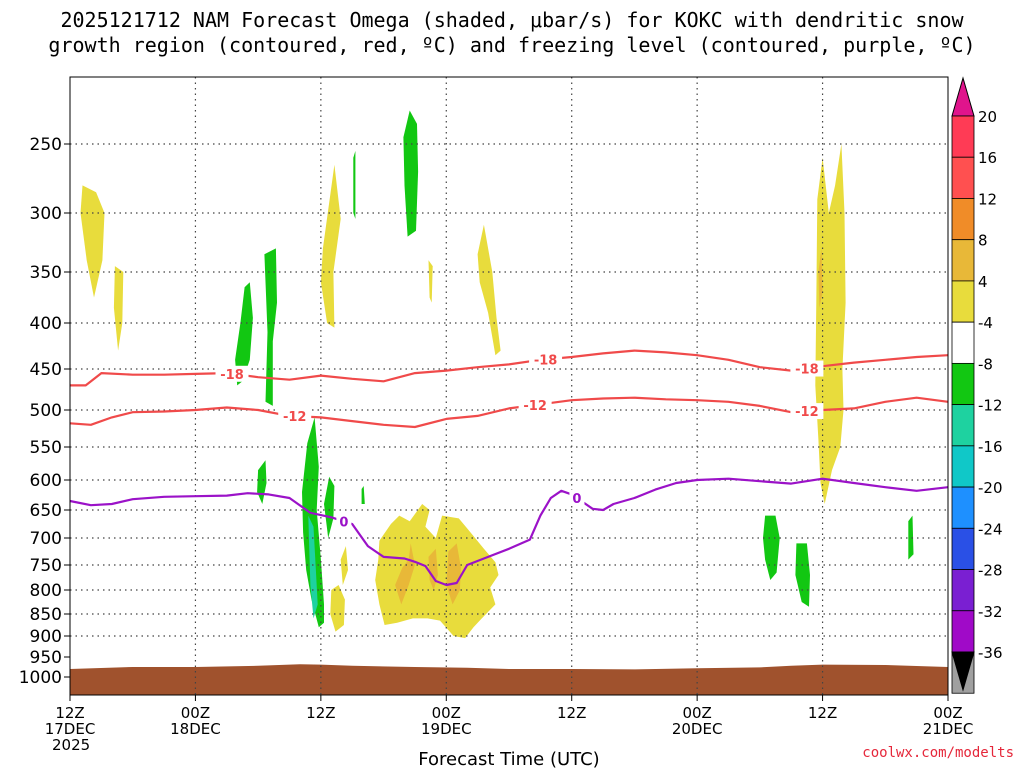  I want to click on x-axis-label: Forecast Time (UTC), so click(508, 758).